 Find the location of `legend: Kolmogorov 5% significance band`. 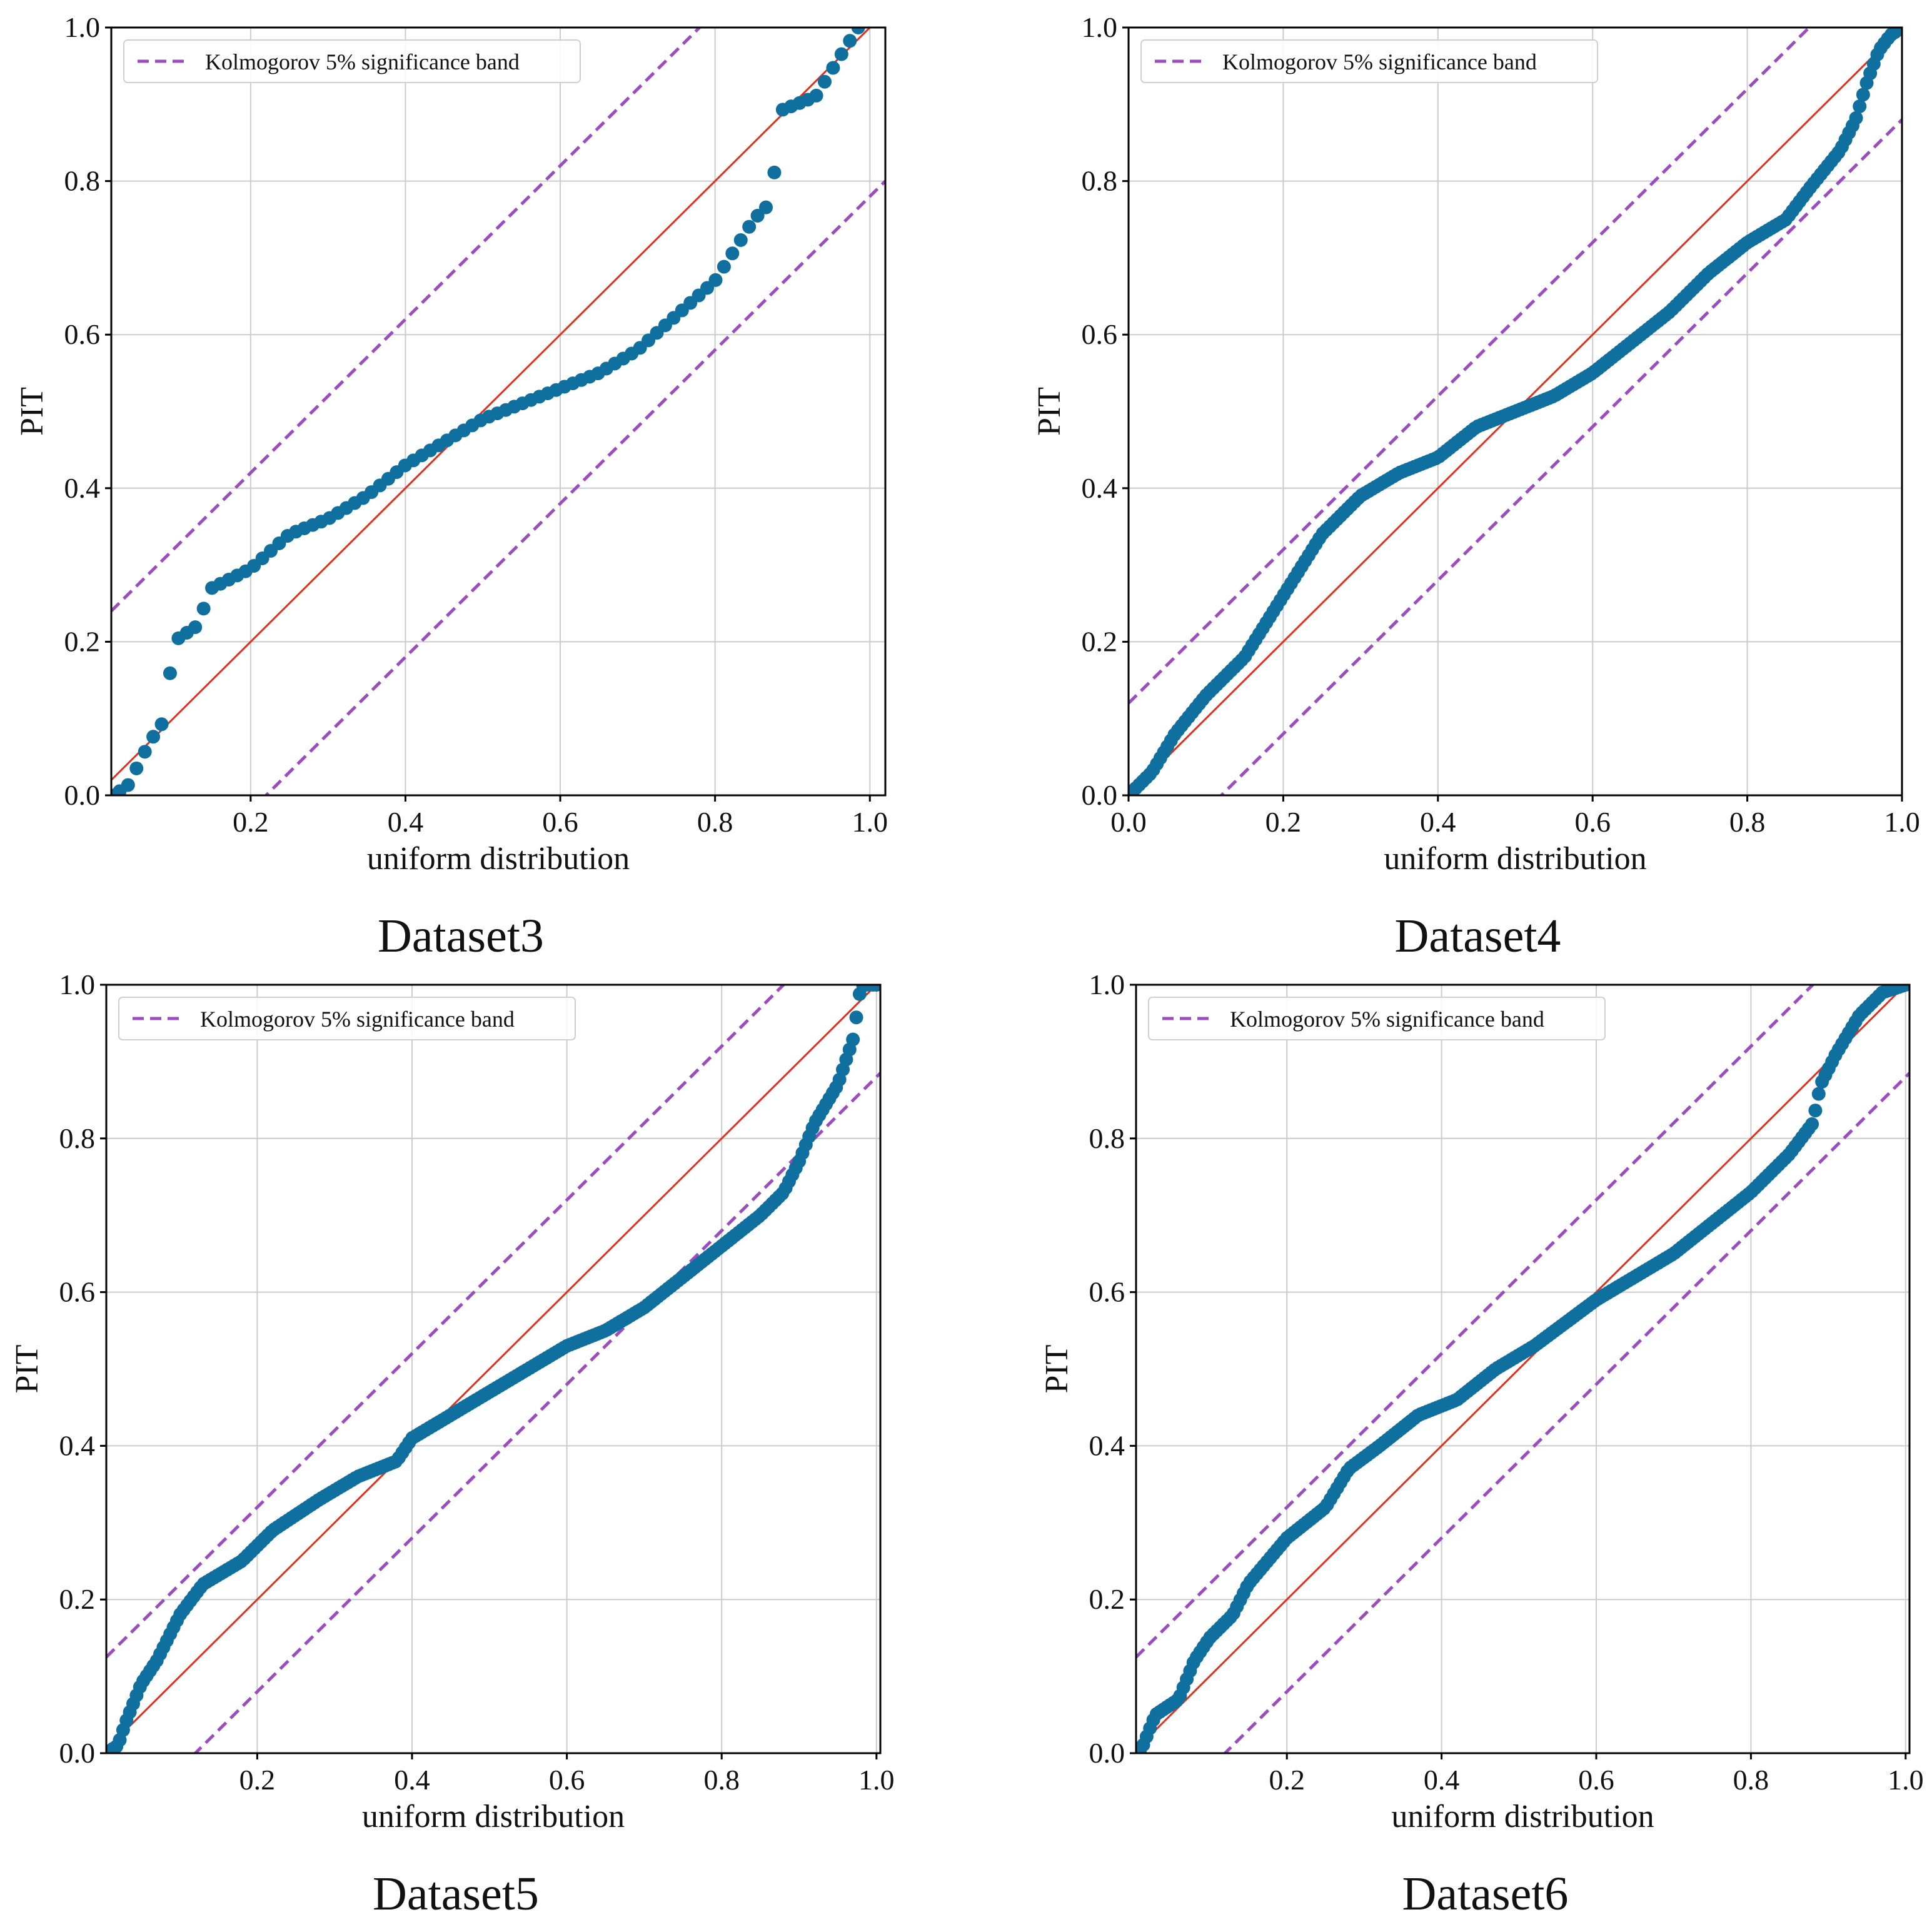

legend: Kolmogorov 5% significance band is located at coordinates (352, 61).